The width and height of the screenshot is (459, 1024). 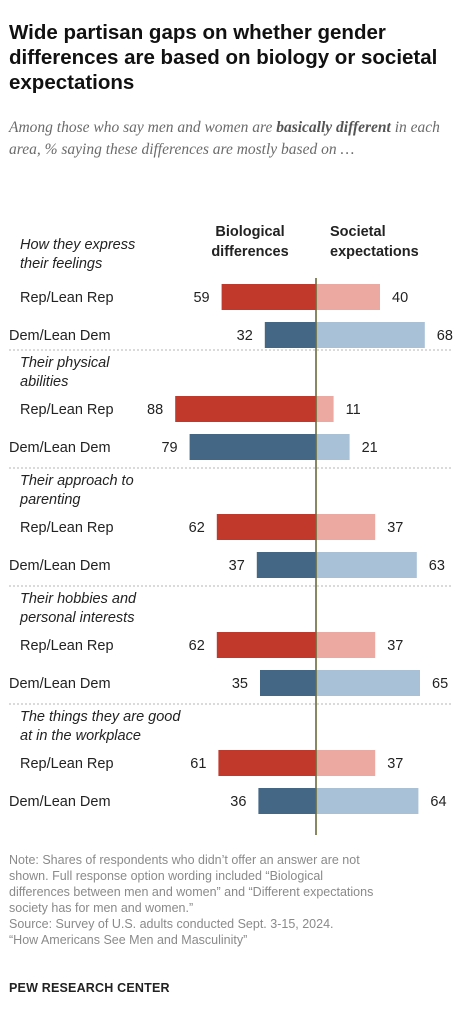 What do you see at coordinates (237, 566) in the screenshot?
I see `value-label-biological: 37` at bounding box center [237, 566].